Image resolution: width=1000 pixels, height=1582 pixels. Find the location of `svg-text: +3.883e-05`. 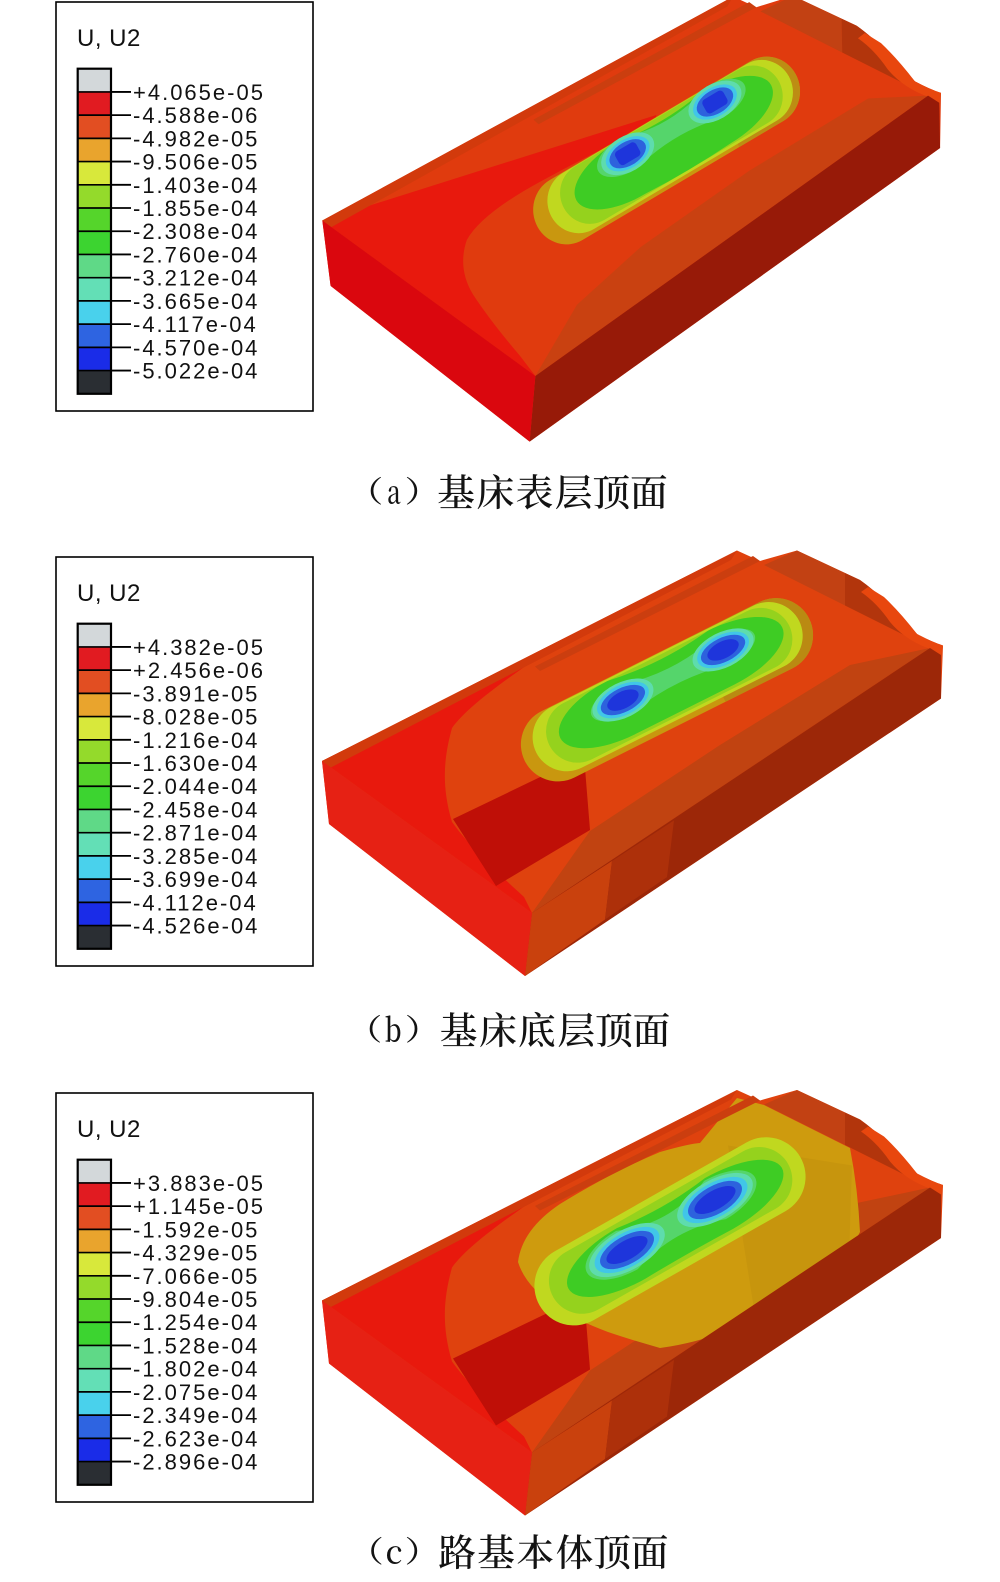

svg-text: +3.883e-05 is located at coordinates (199, 1183).